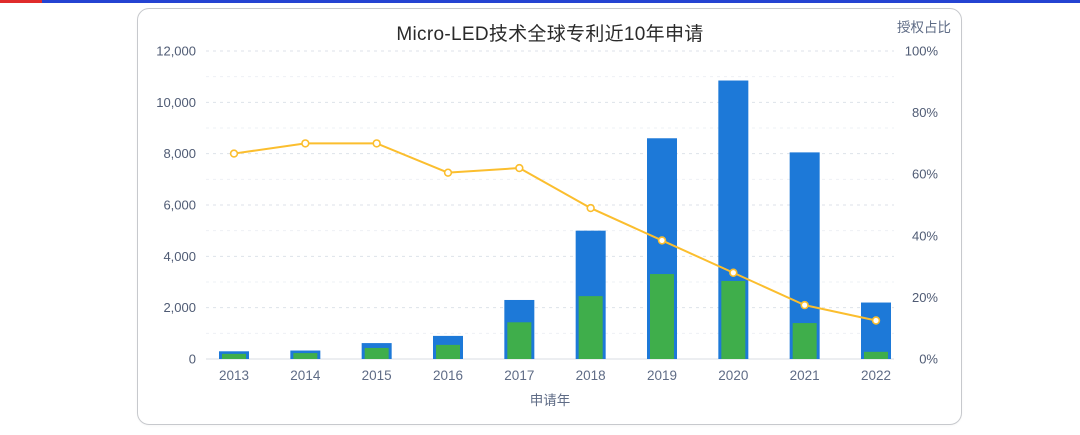 The height and width of the screenshot is (435, 1080). I want to click on left-axis-tick-label: 10,000, so click(176, 102).